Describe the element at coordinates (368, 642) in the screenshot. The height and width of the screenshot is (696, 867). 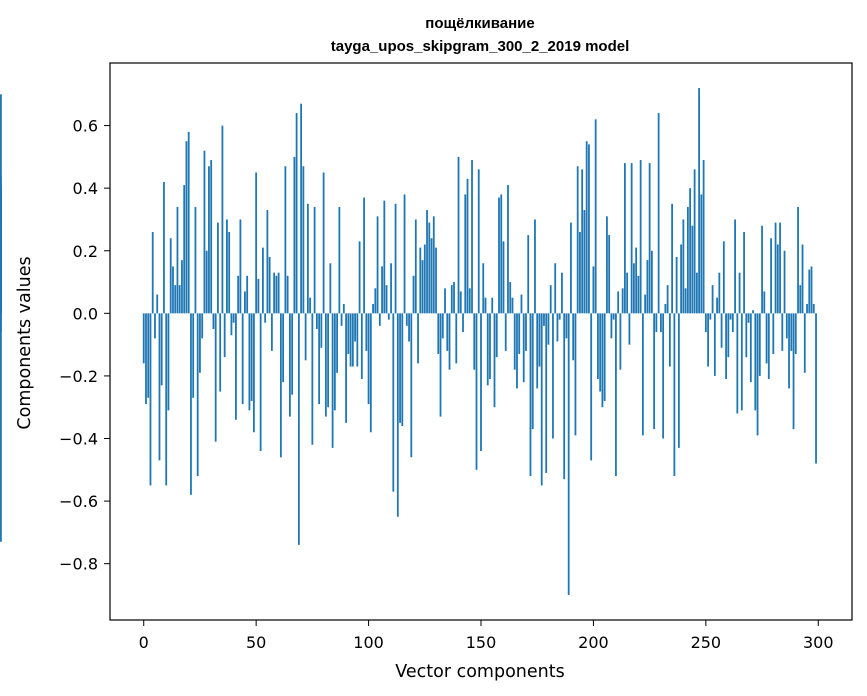
I see `x-tick-label-100: 100` at that location.